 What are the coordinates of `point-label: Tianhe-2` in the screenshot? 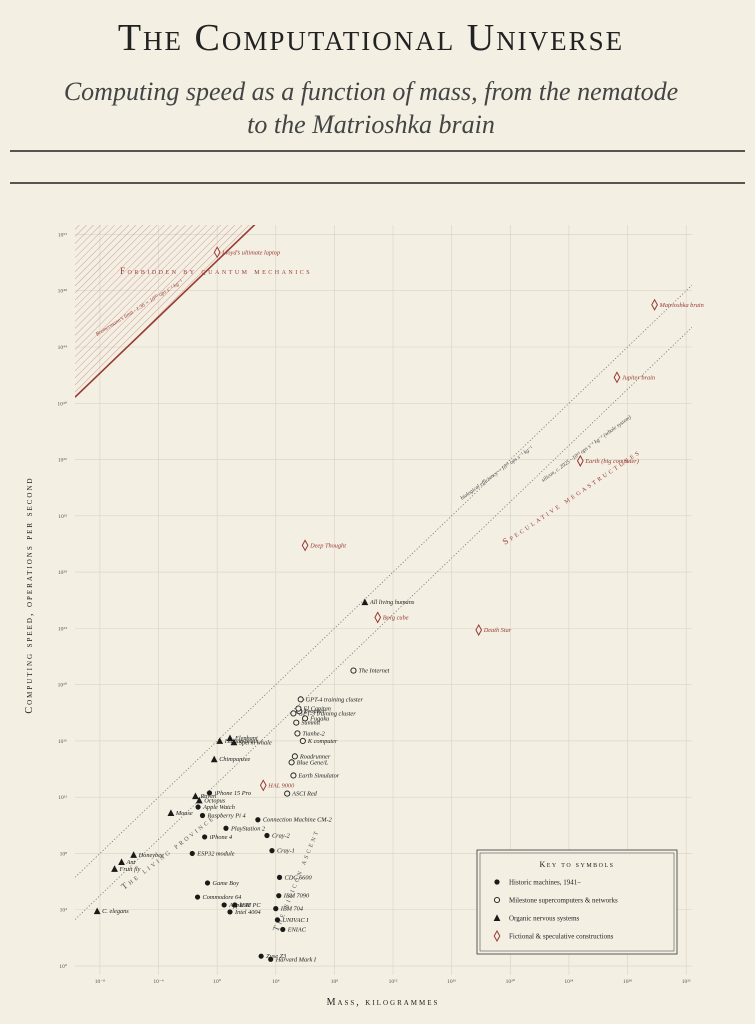 It's located at (313, 733).